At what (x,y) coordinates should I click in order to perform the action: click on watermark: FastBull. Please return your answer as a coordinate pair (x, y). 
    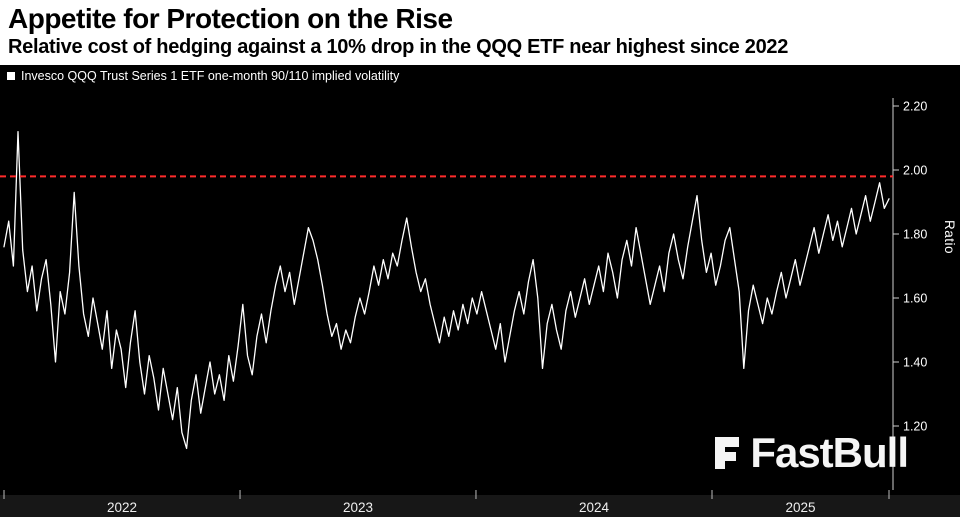
    Looking at the image, I should click on (810, 453).